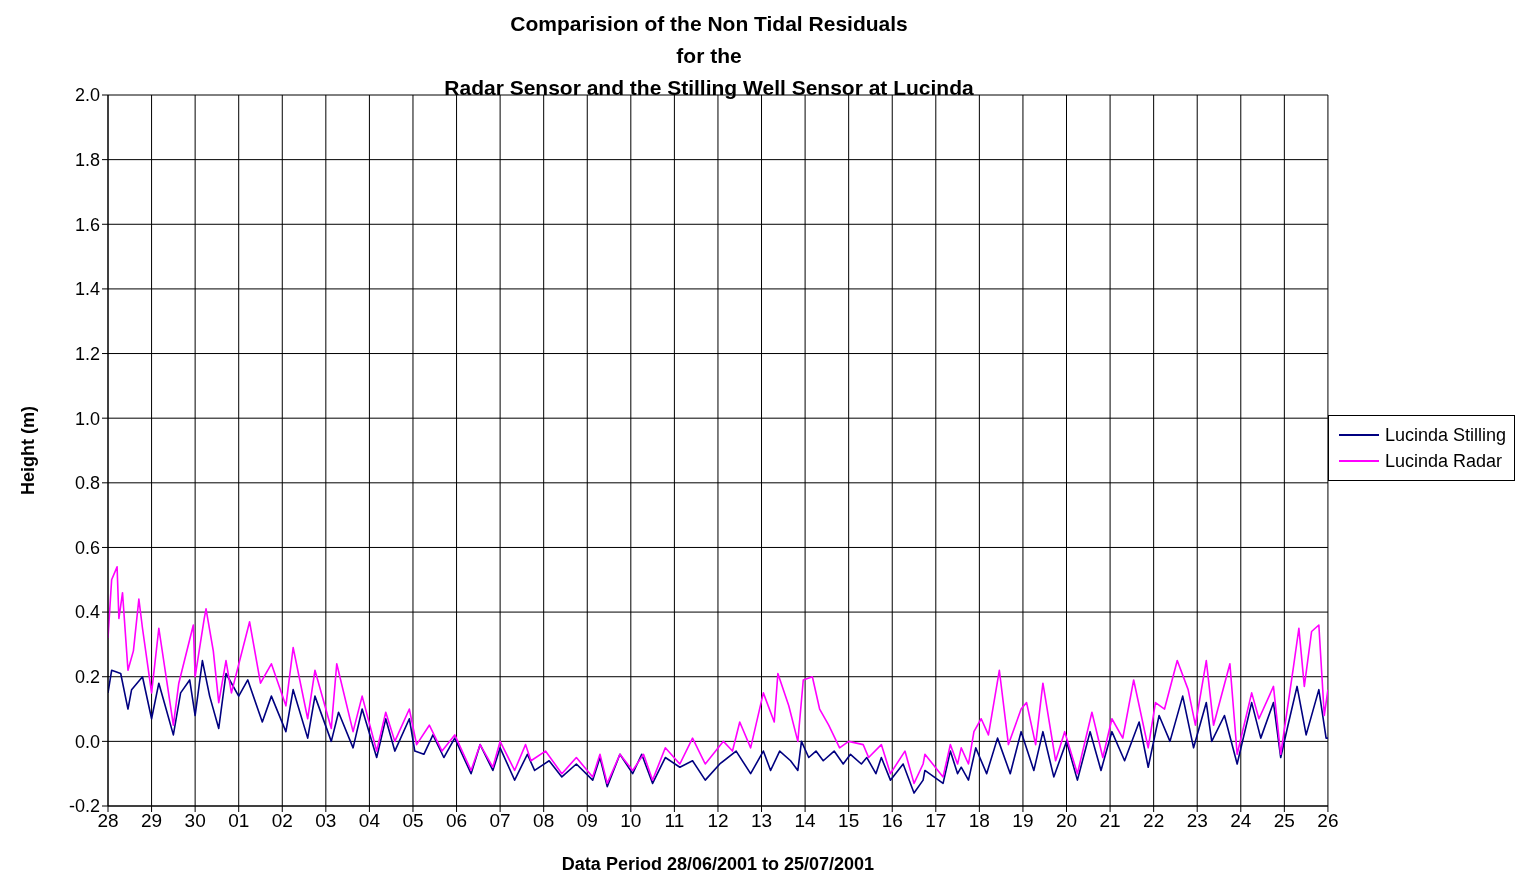 This screenshot has width=1531, height=894. I want to click on x-axis-title: Data Period 28/06/2001 to 25/07/2001, so click(718, 864).